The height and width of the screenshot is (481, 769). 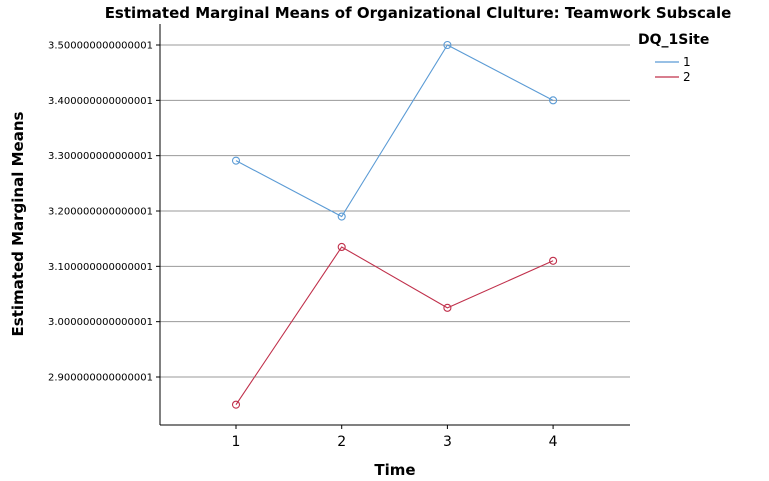 What do you see at coordinates (236, 442) in the screenshot?
I see `x-tick-label: 1` at bounding box center [236, 442].